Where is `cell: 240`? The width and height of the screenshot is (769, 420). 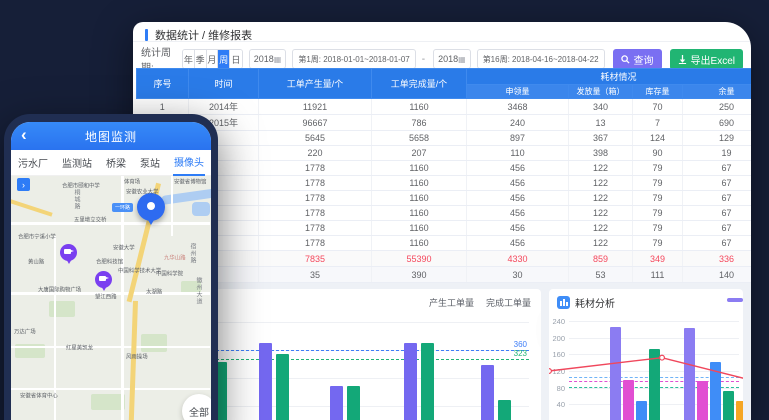 cell: 240 is located at coordinates (517, 122).